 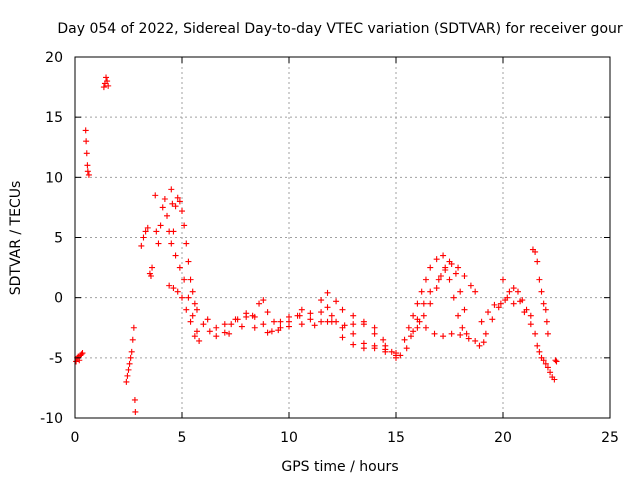 I want to click on y-tick-label: 10, so click(x=54, y=178).